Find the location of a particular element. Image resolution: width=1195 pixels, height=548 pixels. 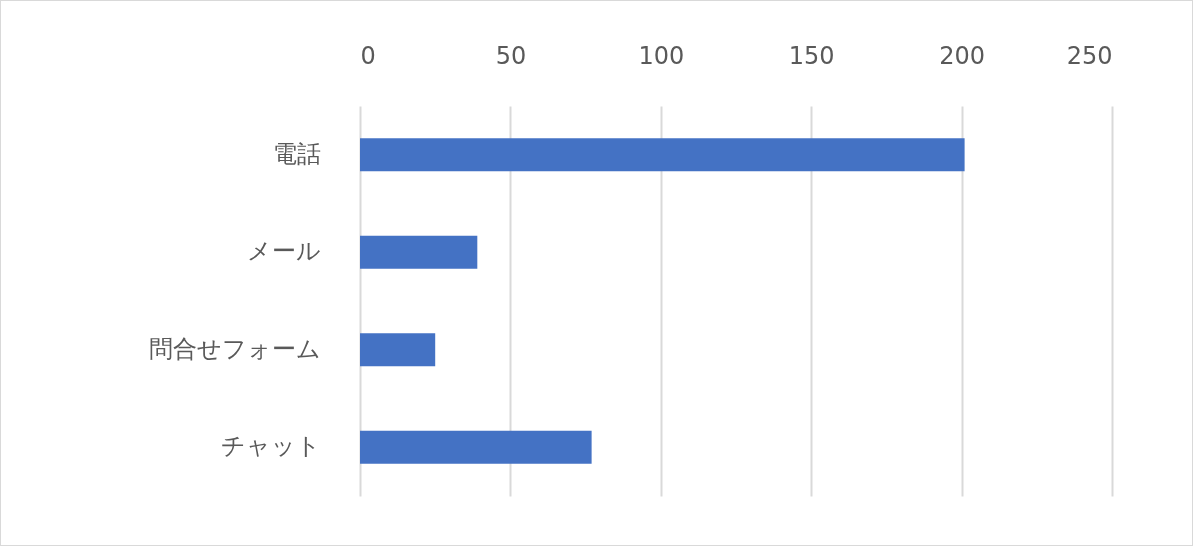

x-tick-label: 50 is located at coordinates (511, 55).